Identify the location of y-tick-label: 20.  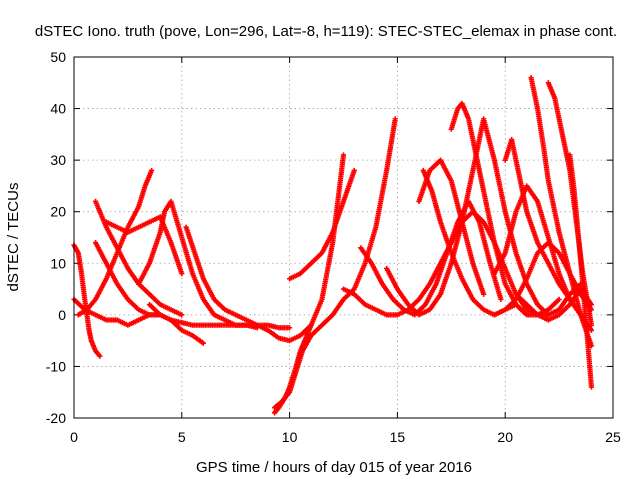
(58, 212).